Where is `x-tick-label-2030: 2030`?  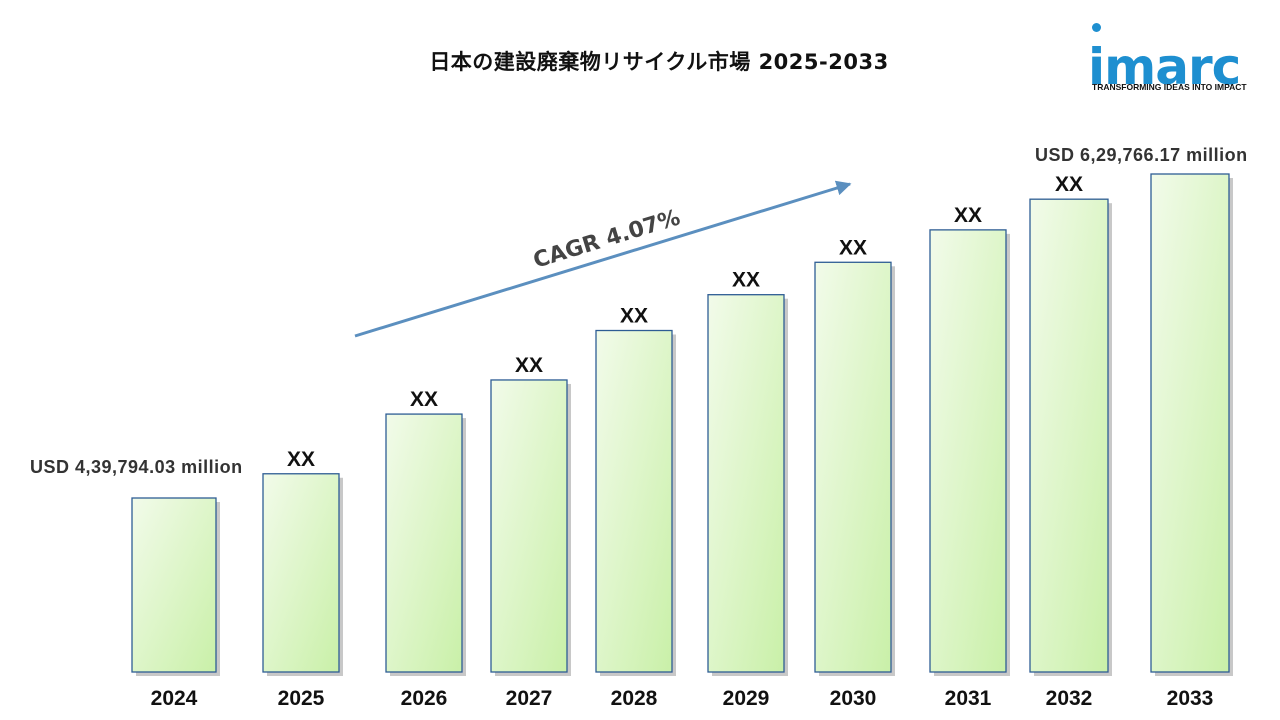
x-tick-label-2030: 2030 is located at coordinates (853, 698).